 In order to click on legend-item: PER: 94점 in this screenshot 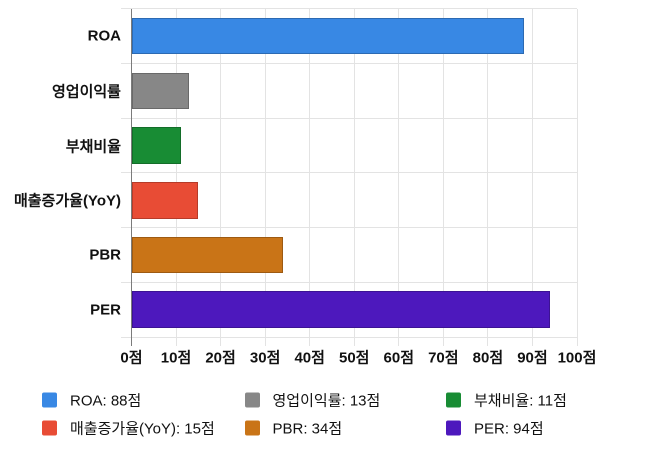, I will do `click(495, 427)`.